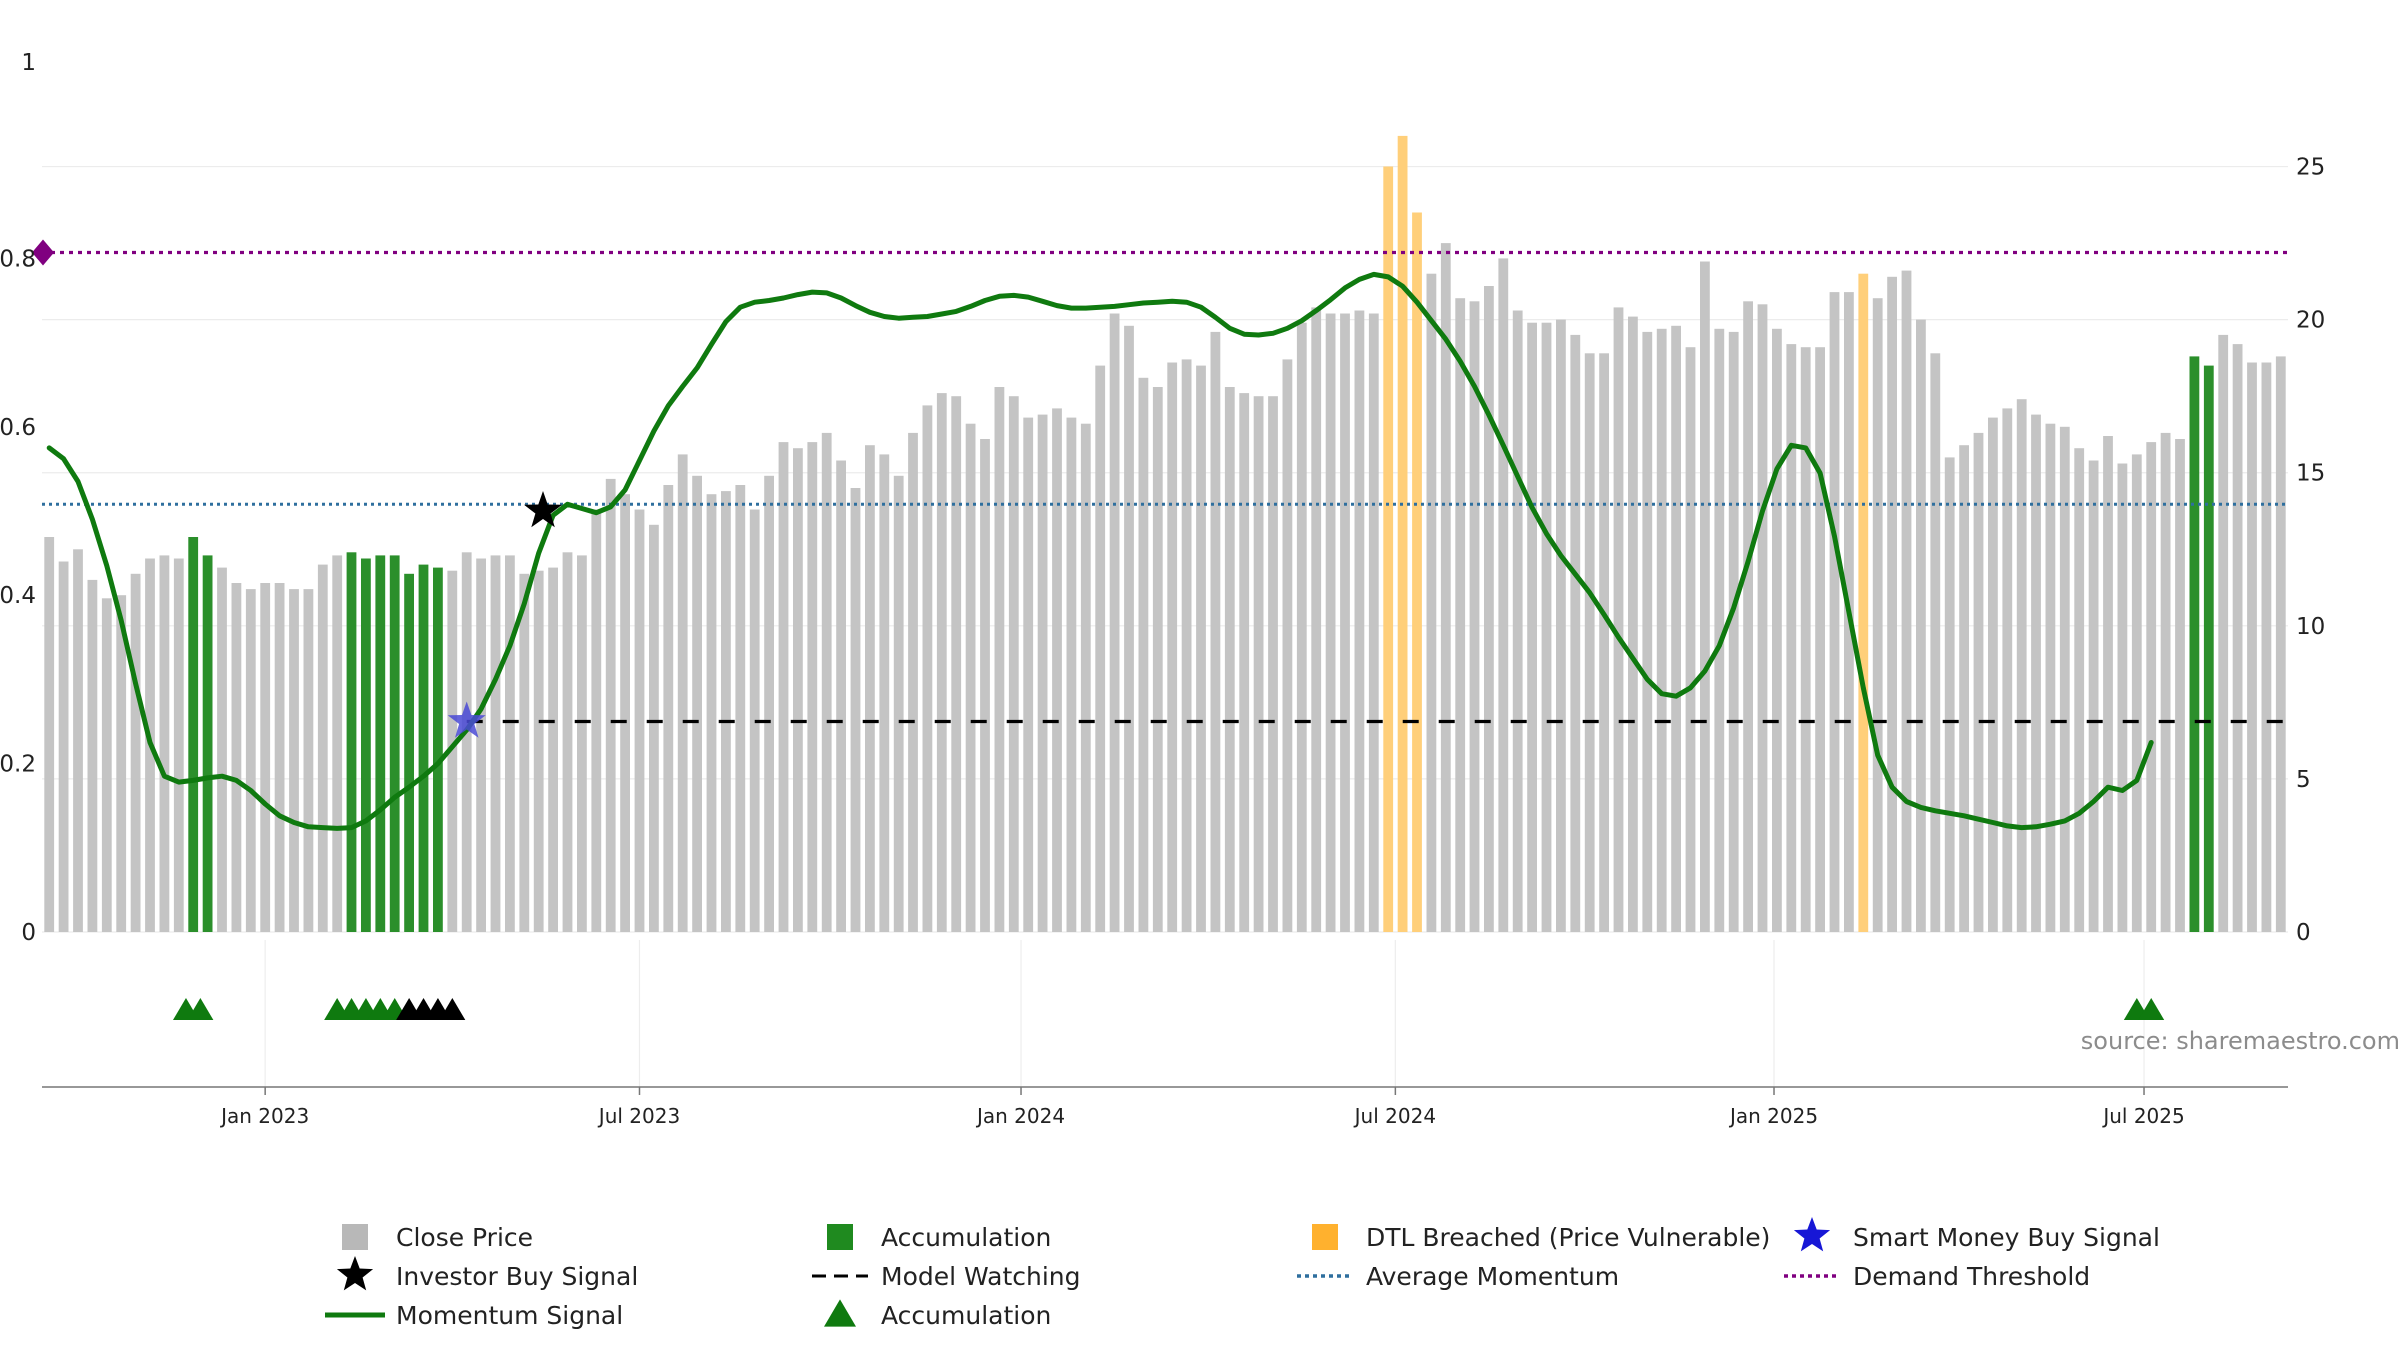  Describe the element at coordinates (466, 719) in the screenshot. I see `smart-money-buy-signal` at that location.